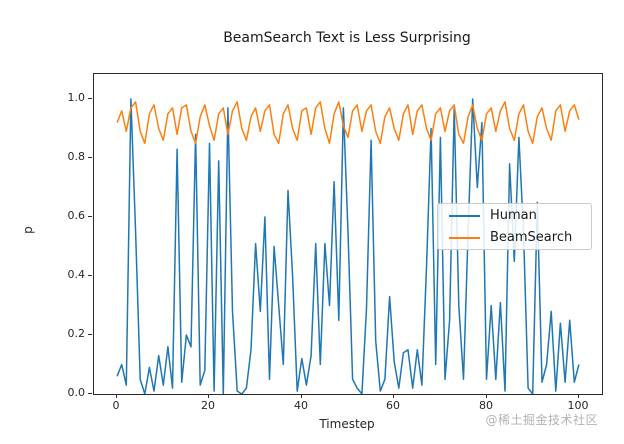 Image resolution: width=624 pixels, height=444 pixels. Describe the element at coordinates (301, 405) in the screenshot. I see `x-tick-label: 40` at that location.